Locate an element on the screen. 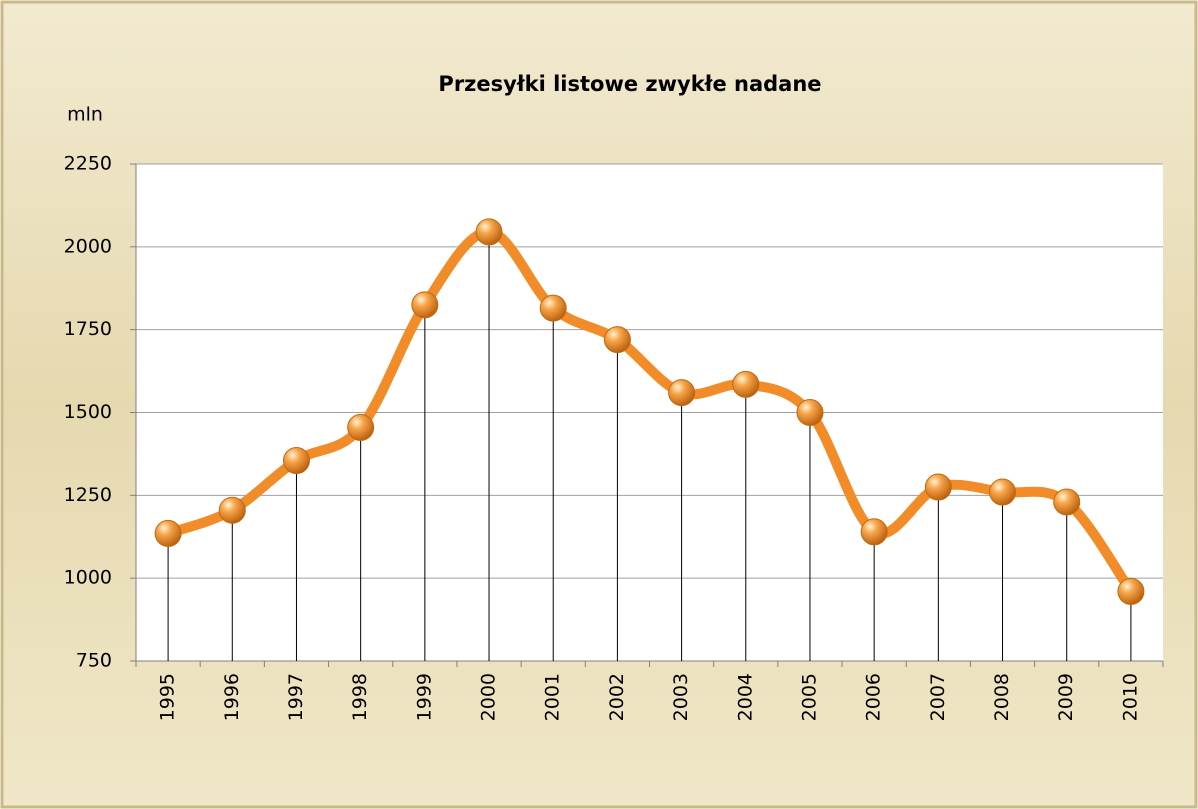 Image resolution: width=1198 pixels, height=809 pixels. y-tick-label: 1250 is located at coordinates (88, 495).